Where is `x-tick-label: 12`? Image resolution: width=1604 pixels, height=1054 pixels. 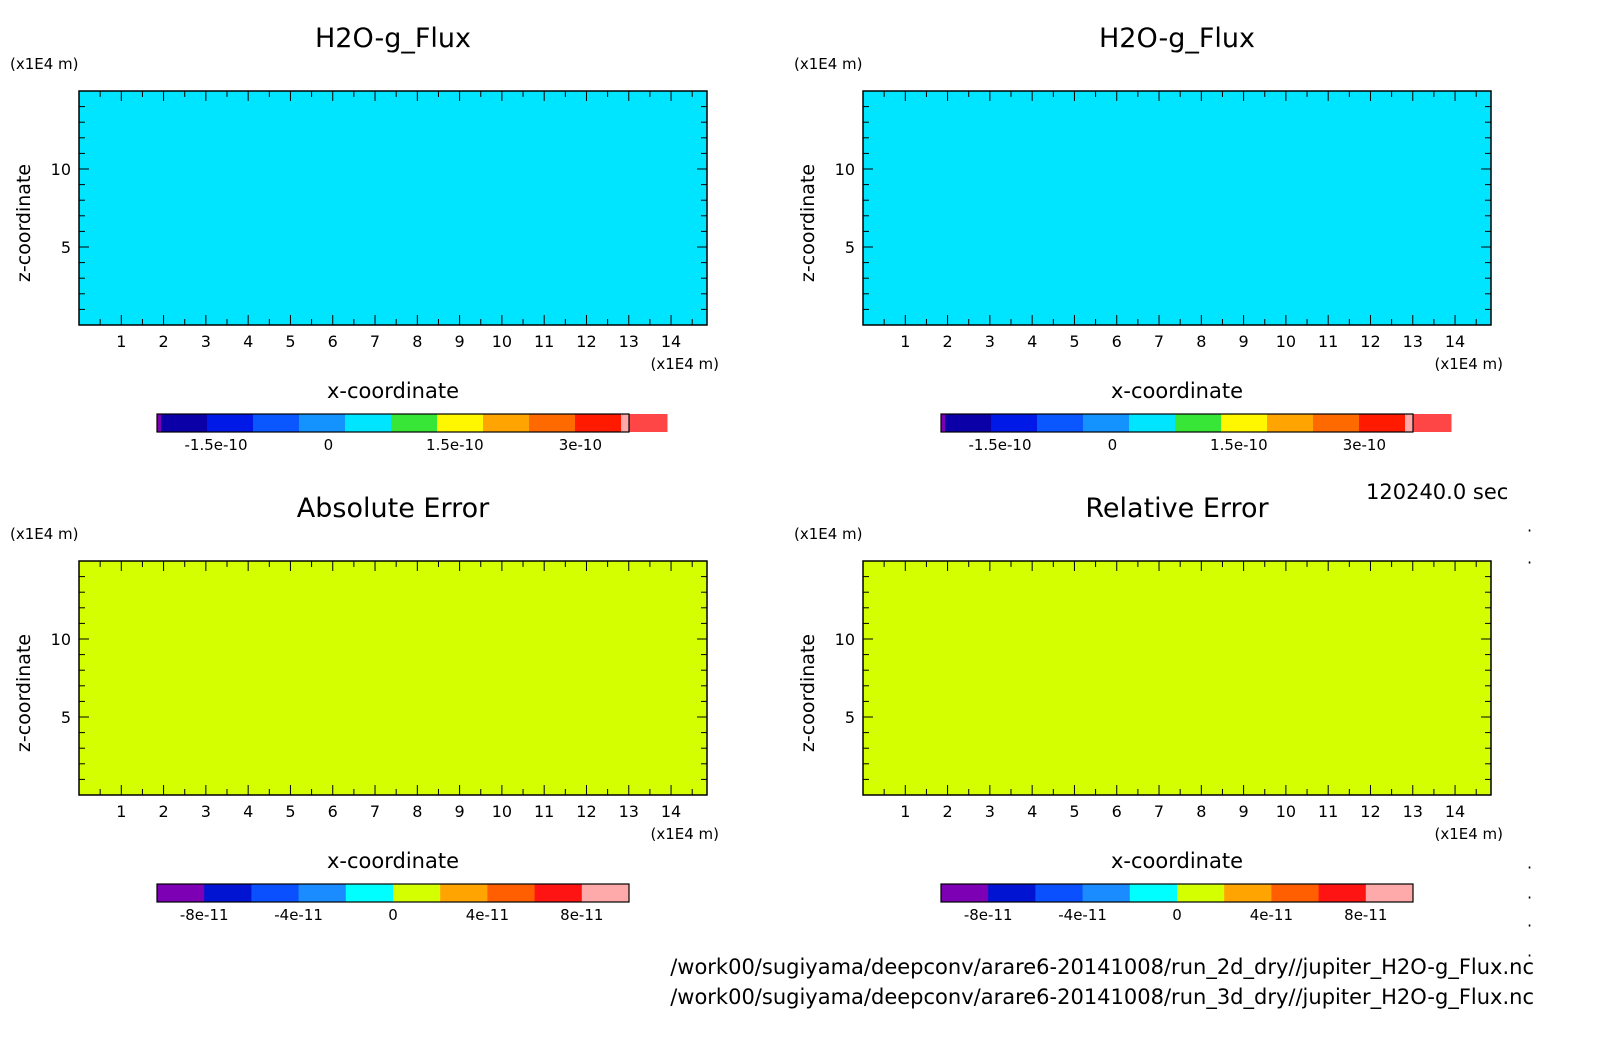
x-tick-label: 12 is located at coordinates (1370, 811).